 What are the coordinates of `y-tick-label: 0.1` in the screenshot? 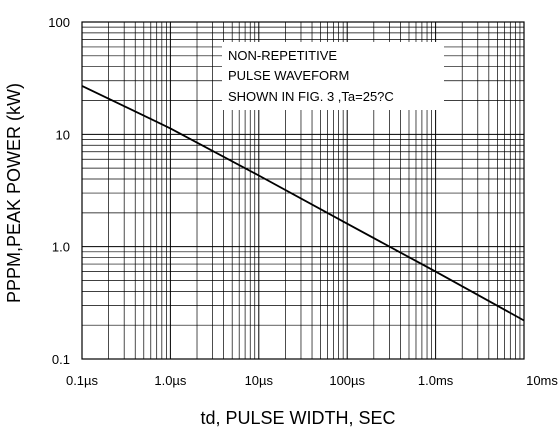 It's located at (61, 359).